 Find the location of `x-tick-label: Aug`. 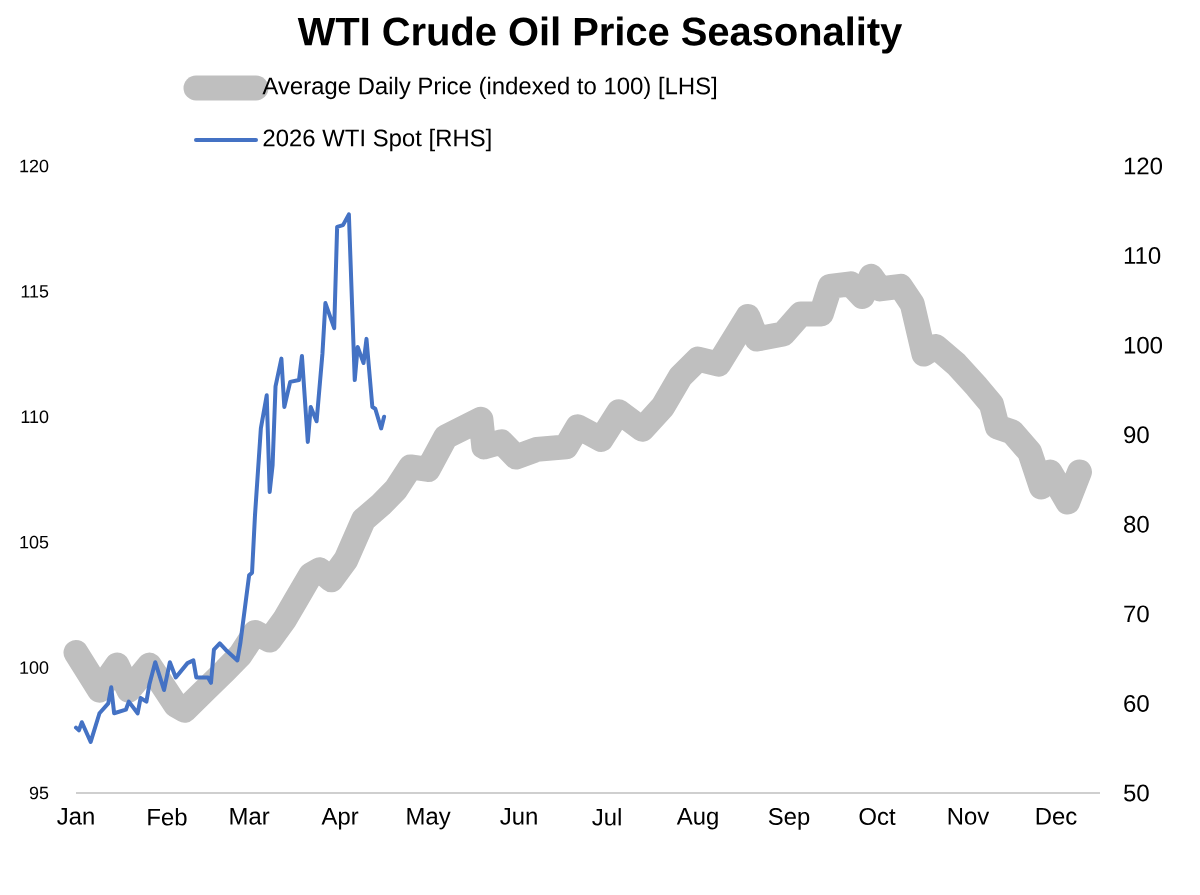

x-tick-label: Aug is located at coordinates (697, 819).